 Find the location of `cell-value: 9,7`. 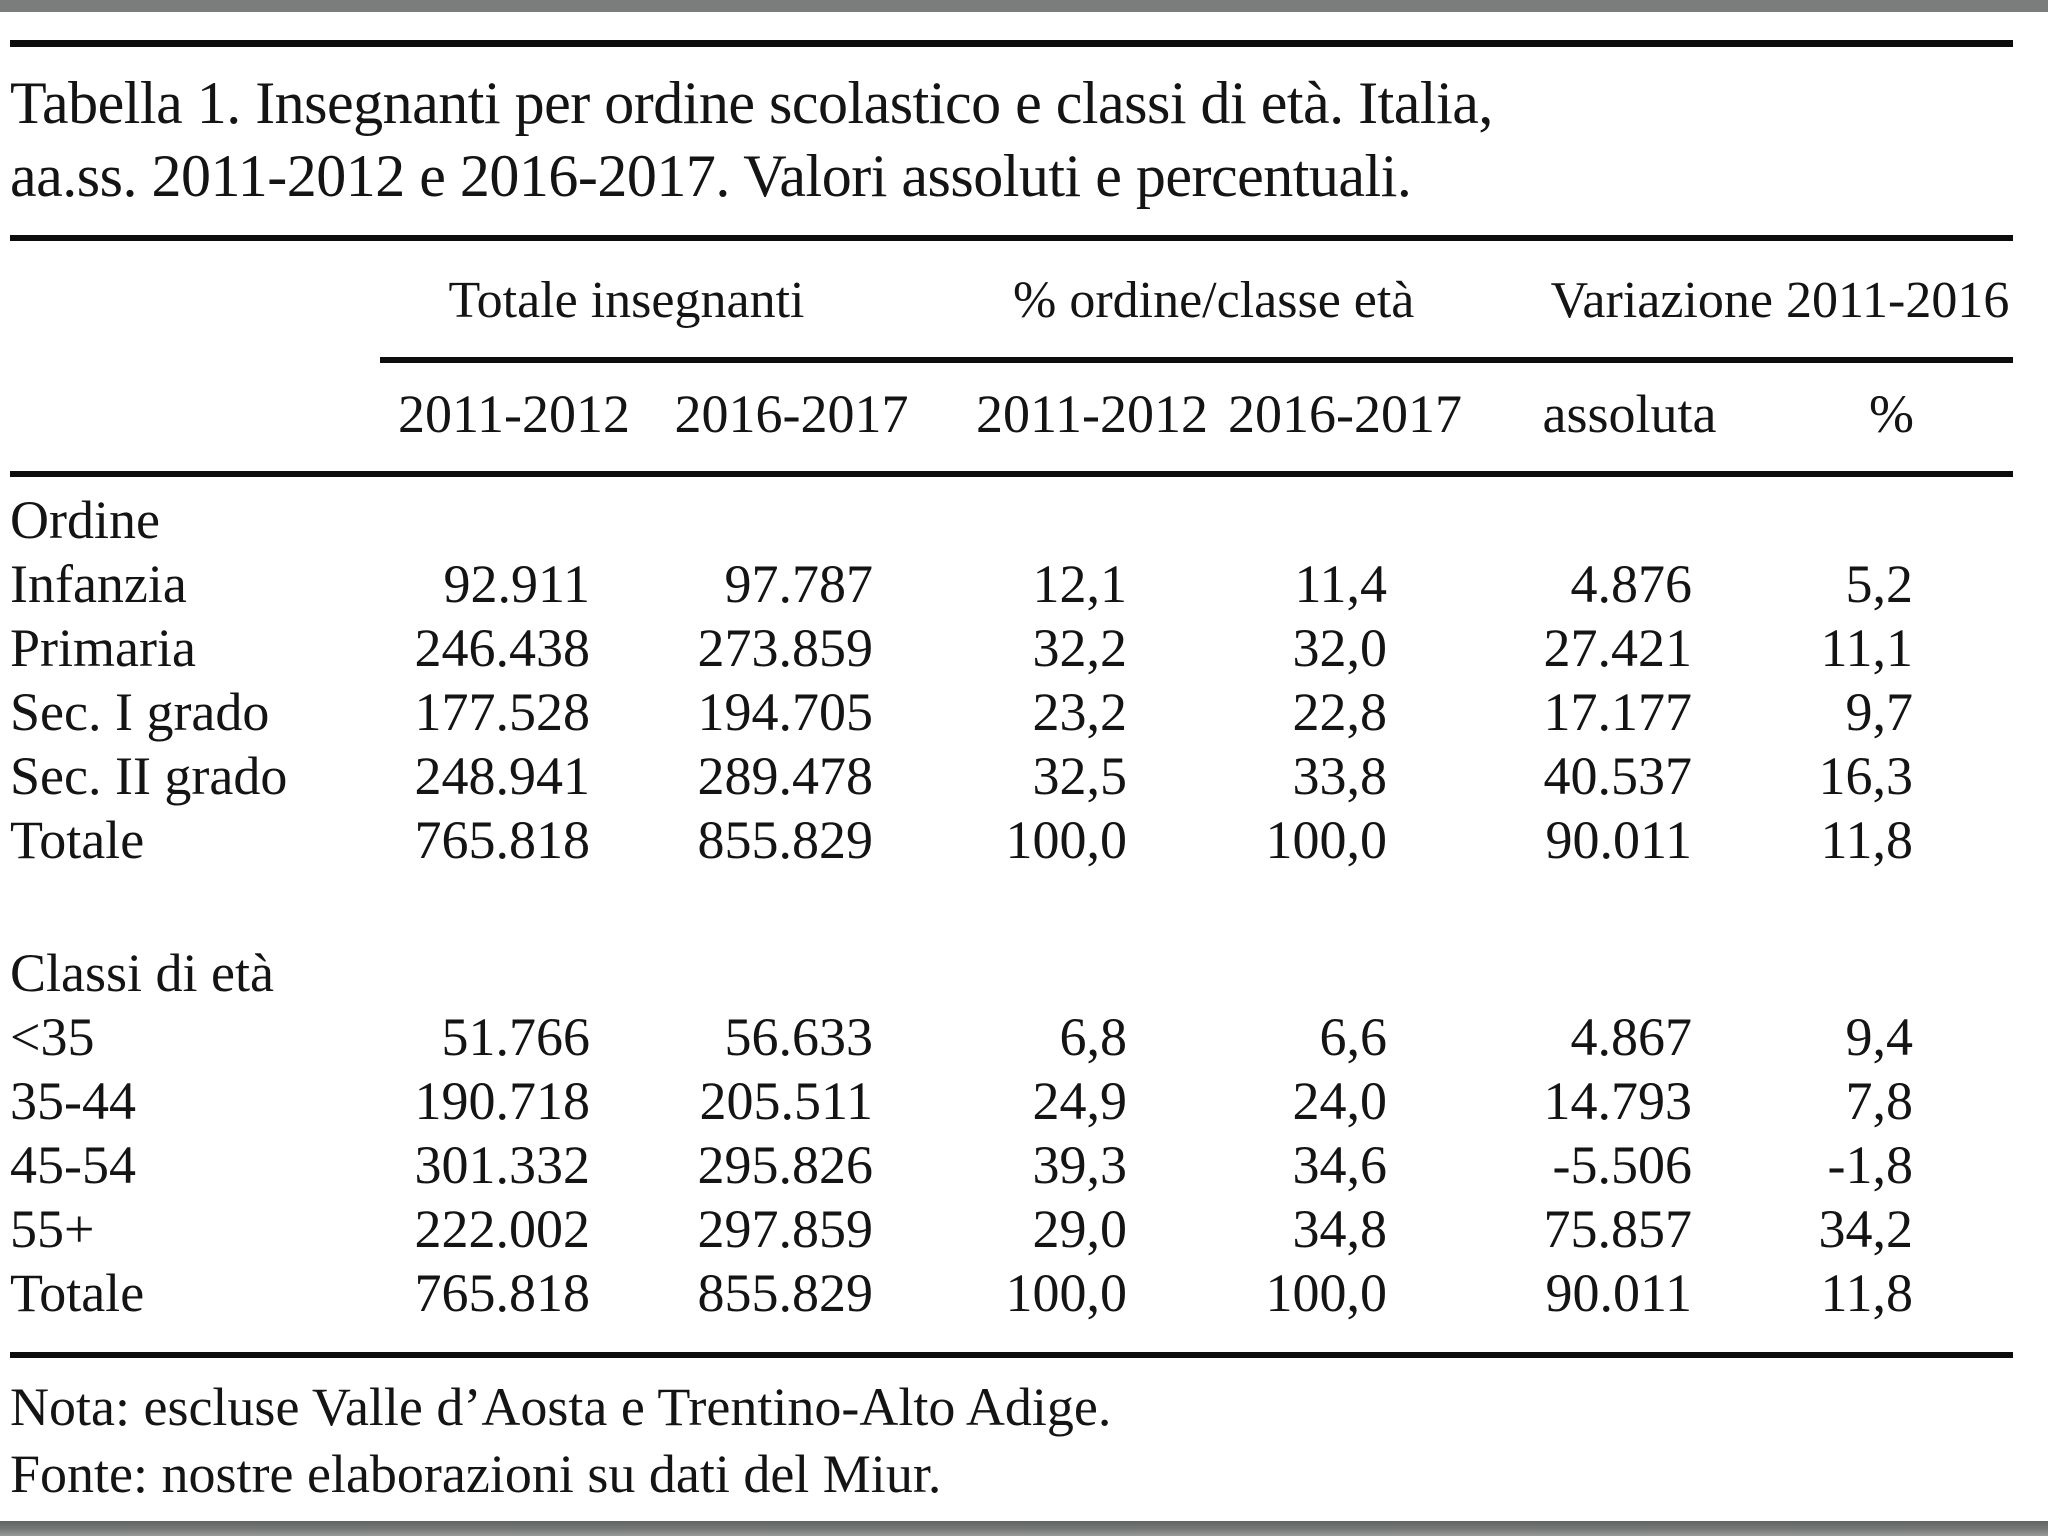

cell-value: 9,7 is located at coordinates (1879, 712).